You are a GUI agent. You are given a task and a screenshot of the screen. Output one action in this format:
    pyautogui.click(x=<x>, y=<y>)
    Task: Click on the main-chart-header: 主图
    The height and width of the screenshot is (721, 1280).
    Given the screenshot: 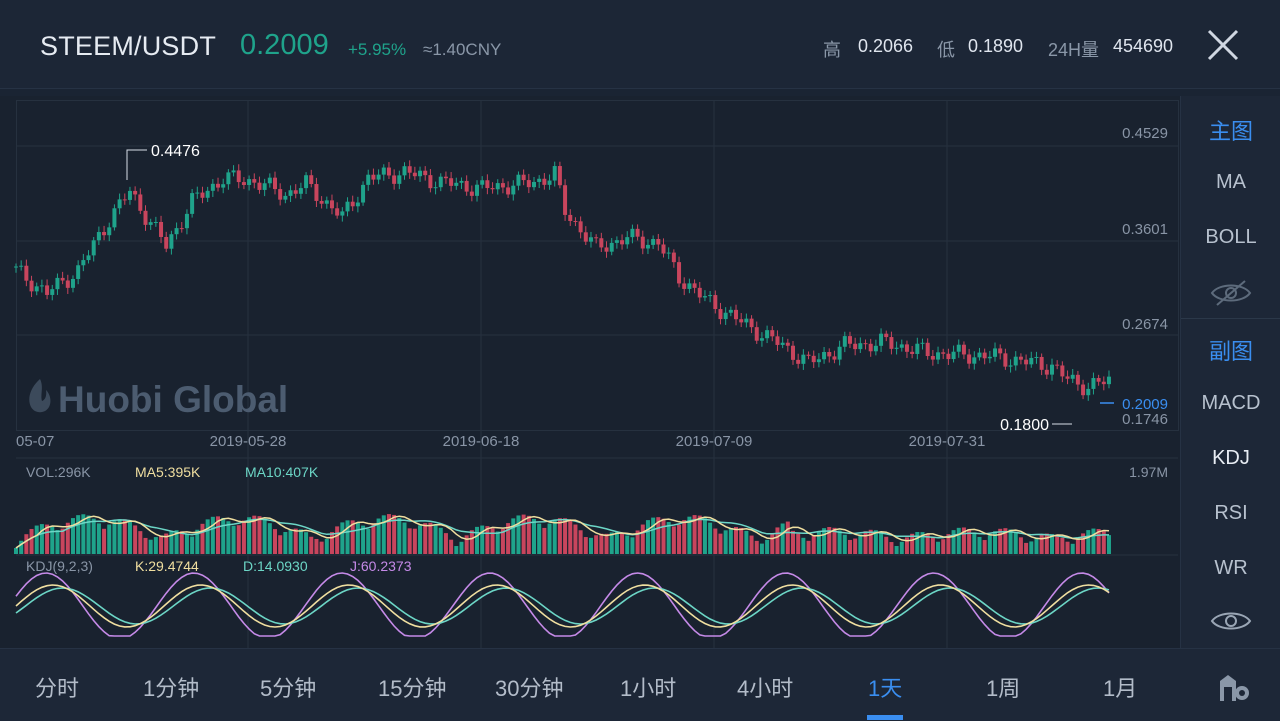 What is the action you would take?
    pyautogui.click(x=1230, y=131)
    